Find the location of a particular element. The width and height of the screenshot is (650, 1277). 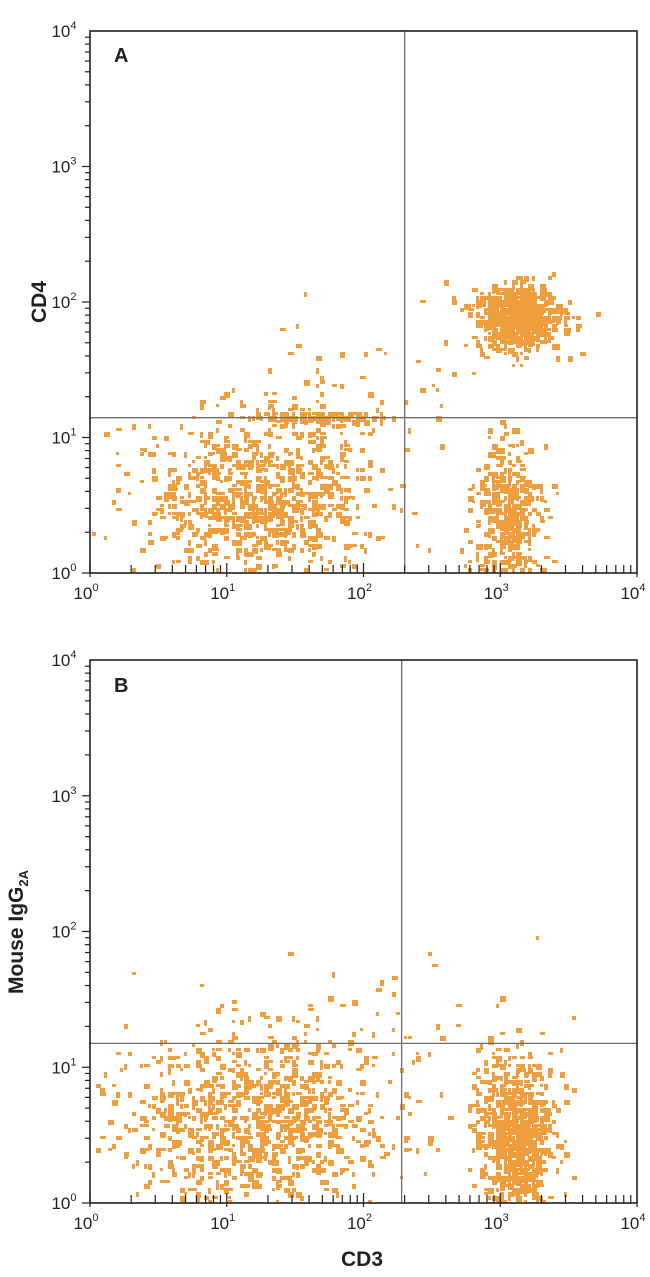

tick-exponent: 1 is located at coordinates (73, 433).